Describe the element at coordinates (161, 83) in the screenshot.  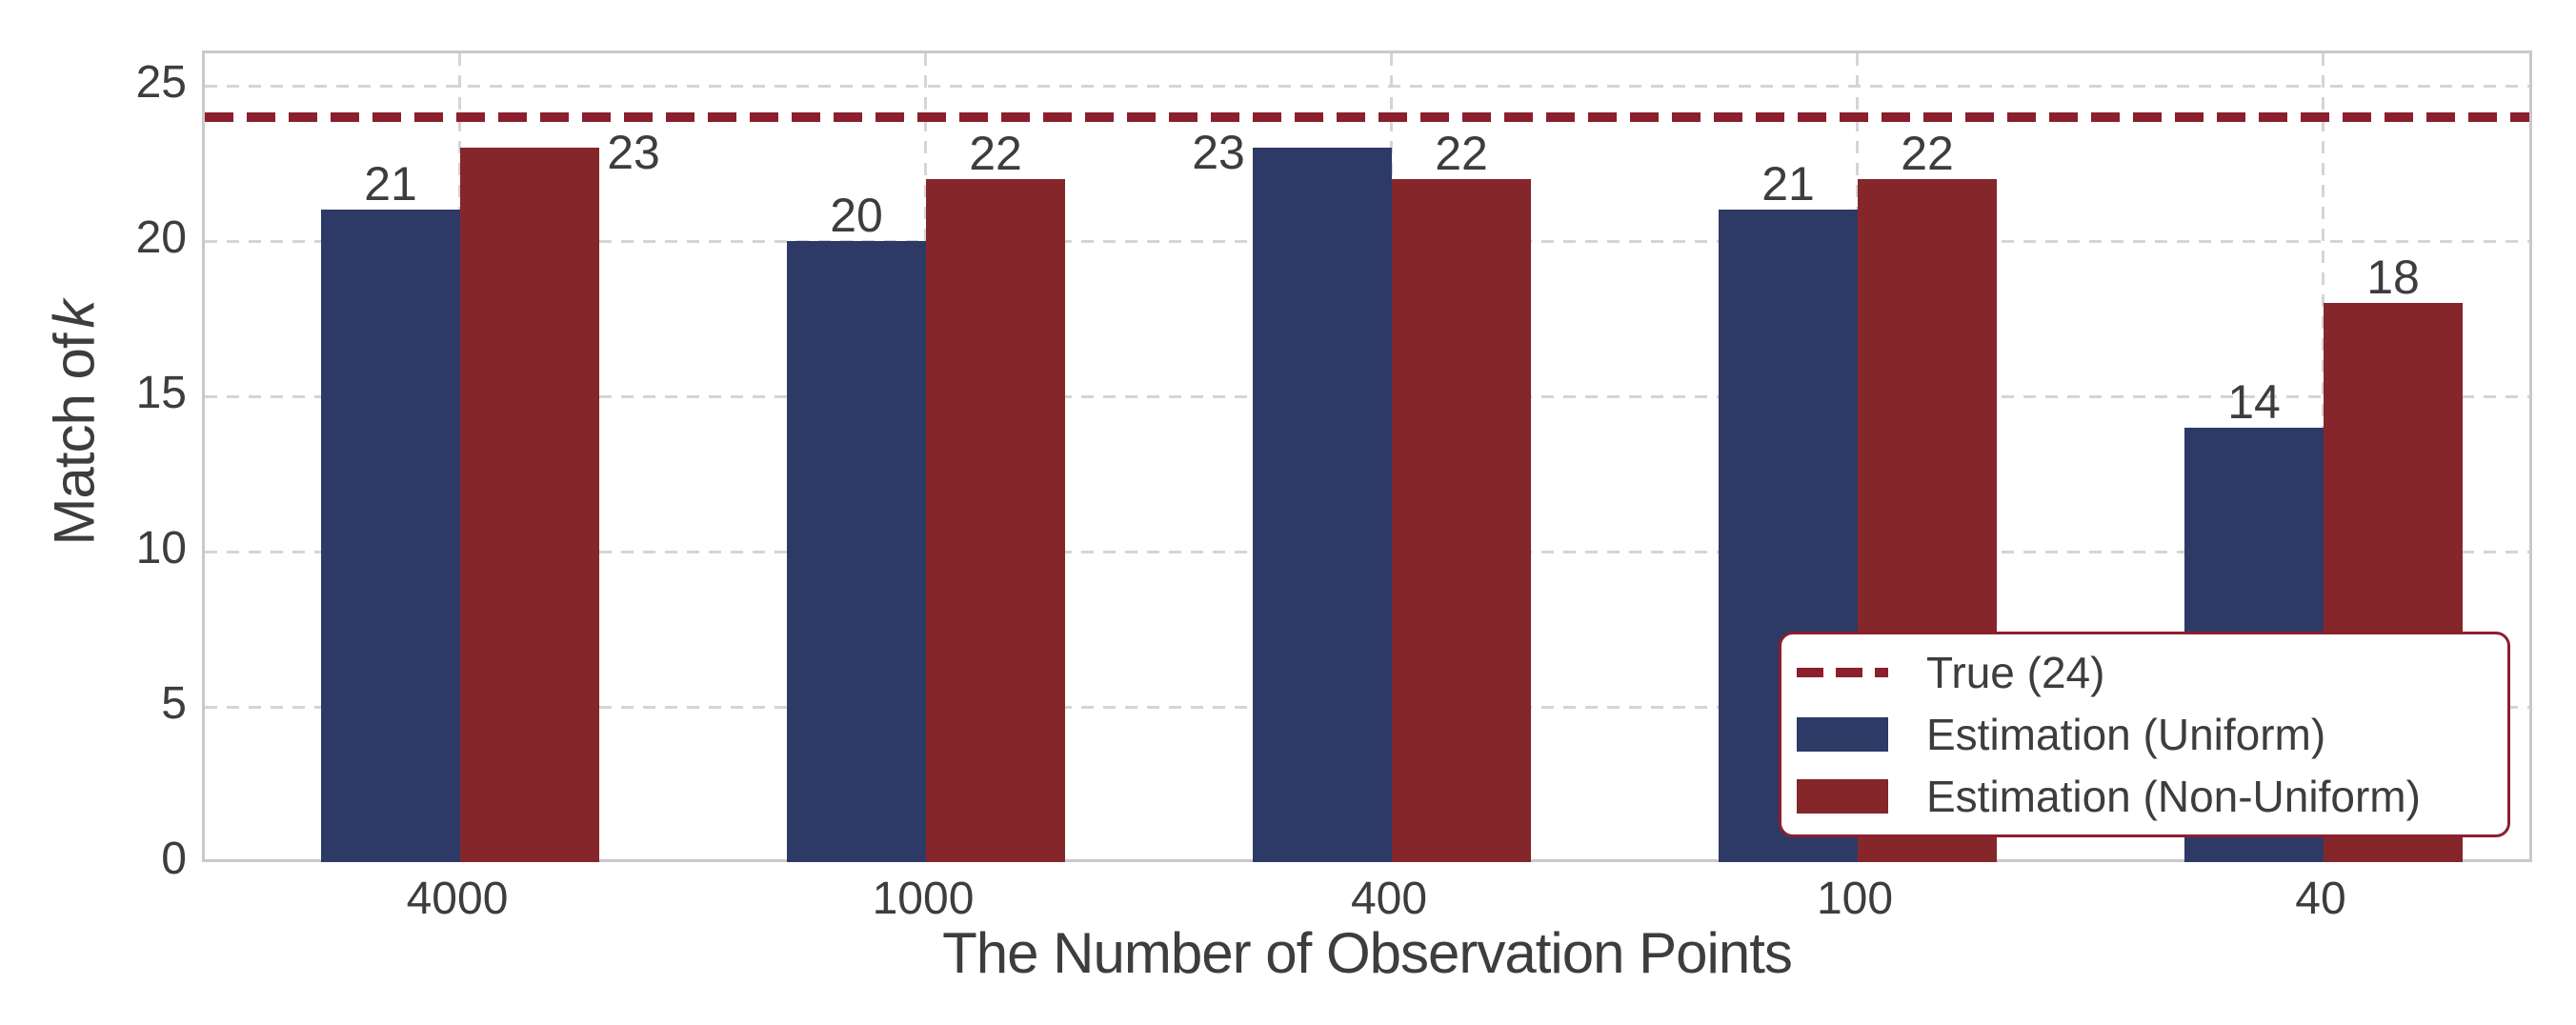
I see `y-tick-label-25: 25` at that location.